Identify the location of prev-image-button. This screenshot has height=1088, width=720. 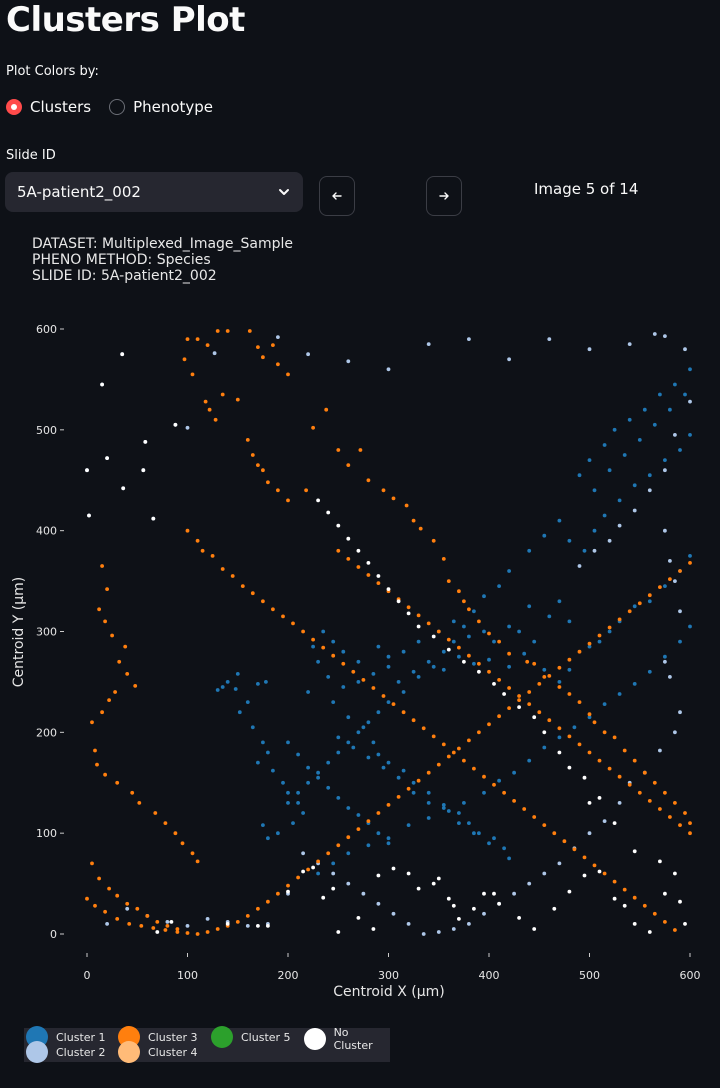
(337, 196).